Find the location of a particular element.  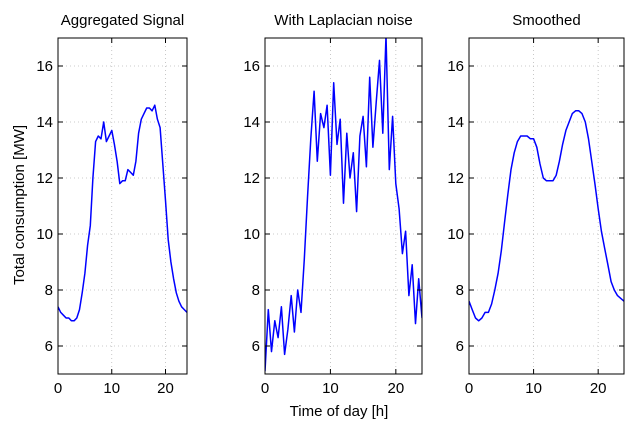

subplot-title: Aggregated Signal is located at coordinates (122, 20).